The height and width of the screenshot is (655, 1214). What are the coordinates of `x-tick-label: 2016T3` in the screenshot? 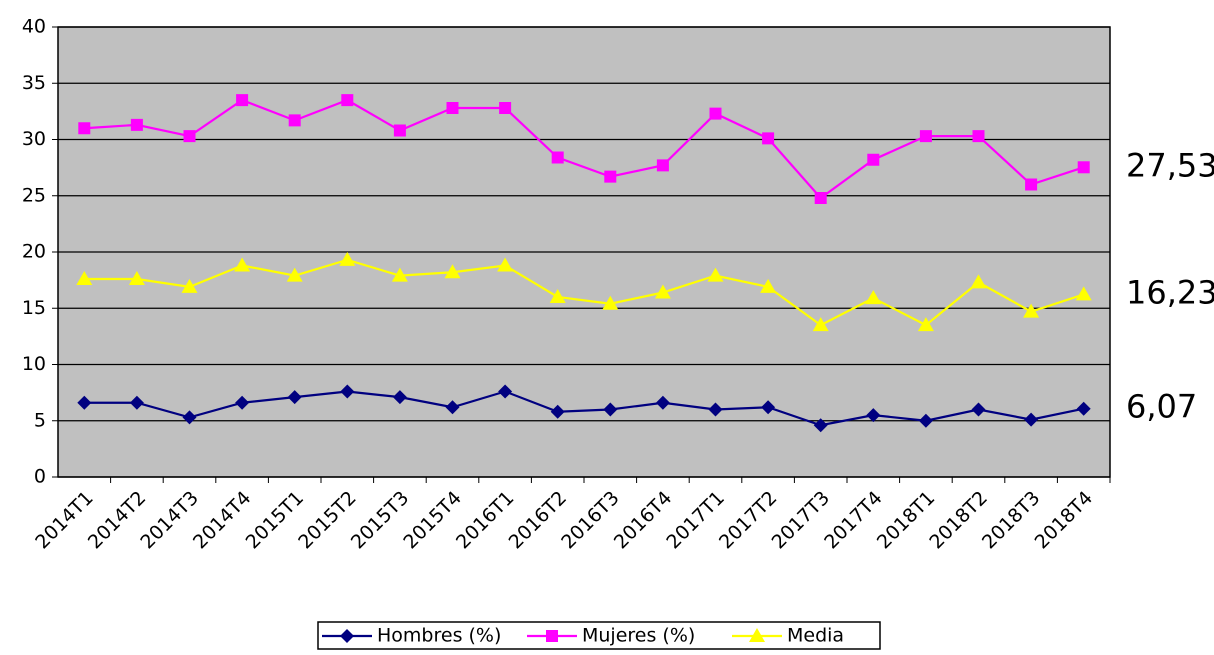 It's located at (590, 520).